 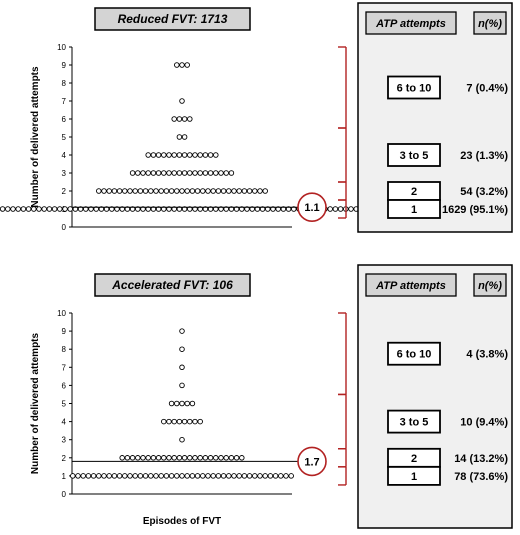 I want to click on y-tick-label: 3, so click(x=64, y=173).